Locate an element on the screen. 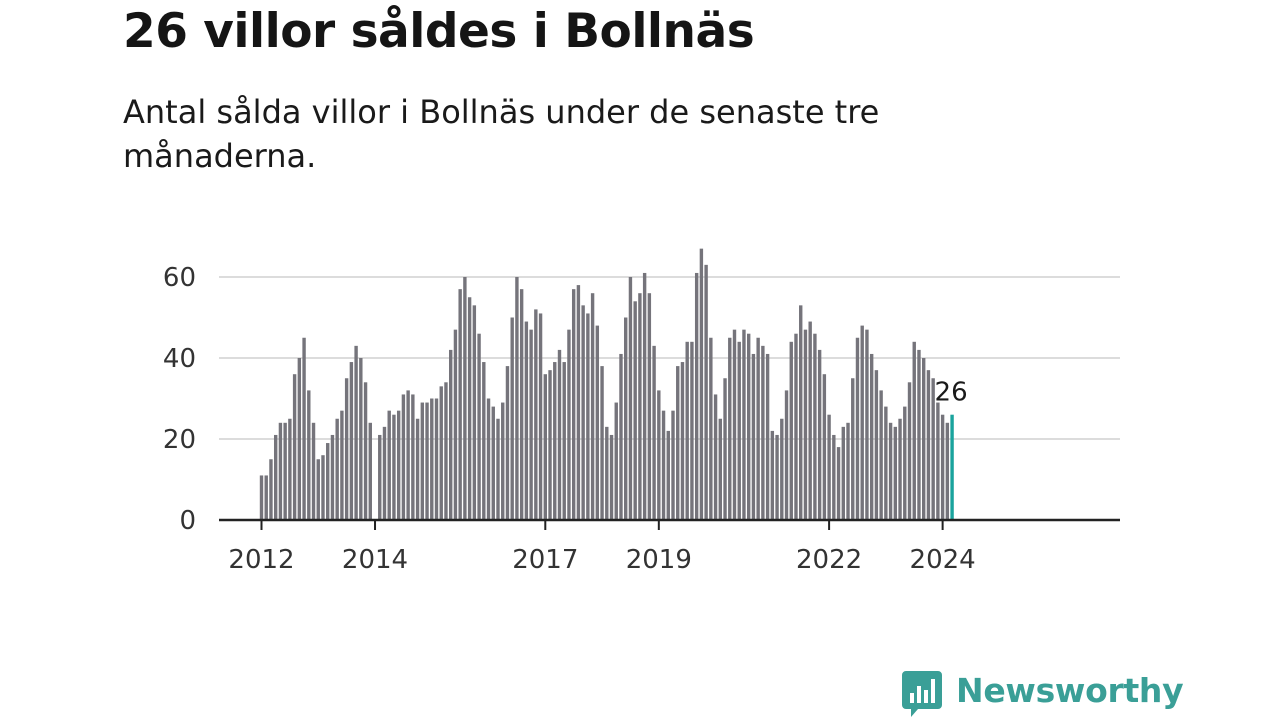  x-tick-label: 2017 is located at coordinates (545, 560).